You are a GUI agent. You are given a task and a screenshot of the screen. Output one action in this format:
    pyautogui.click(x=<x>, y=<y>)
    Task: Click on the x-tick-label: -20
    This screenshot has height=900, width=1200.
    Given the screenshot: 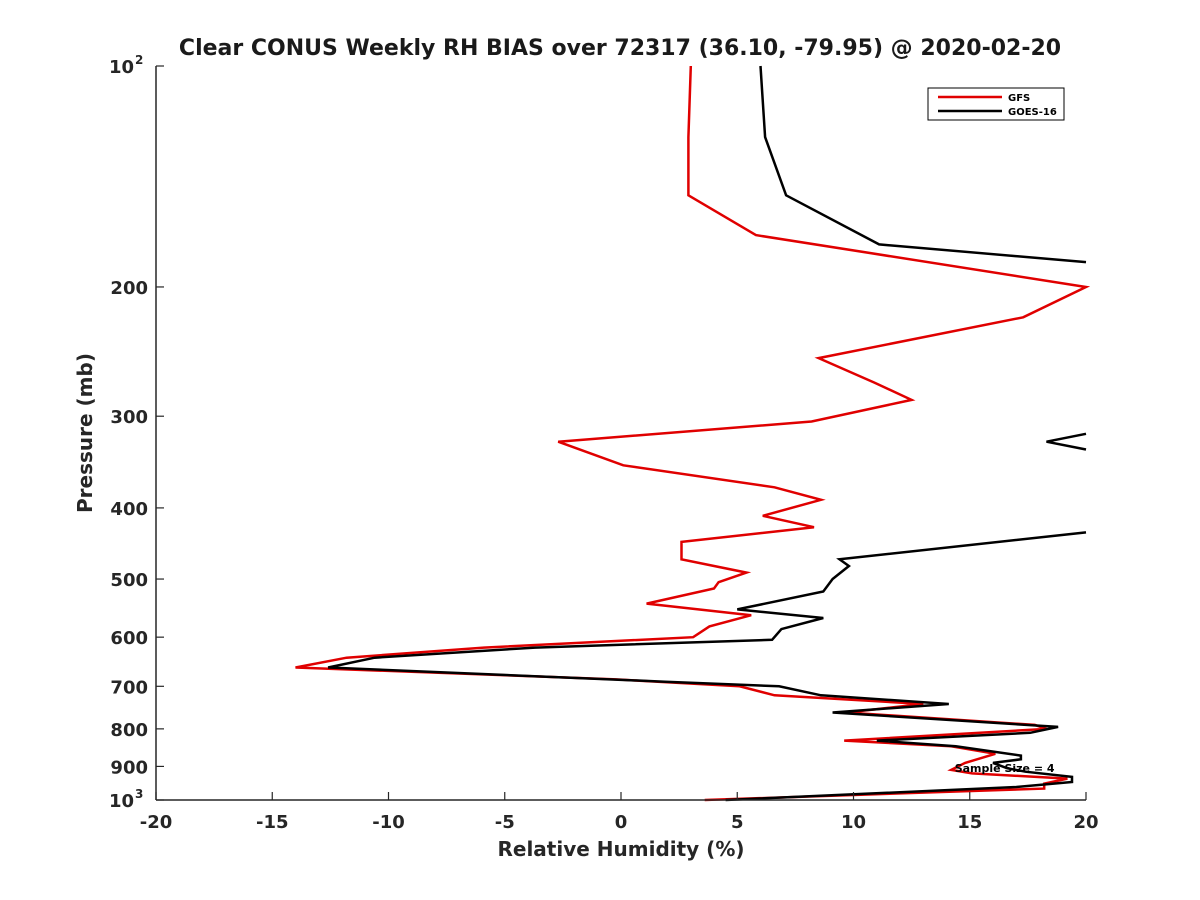 What is the action you would take?
    pyautogui.click(x=156, y=822)
    